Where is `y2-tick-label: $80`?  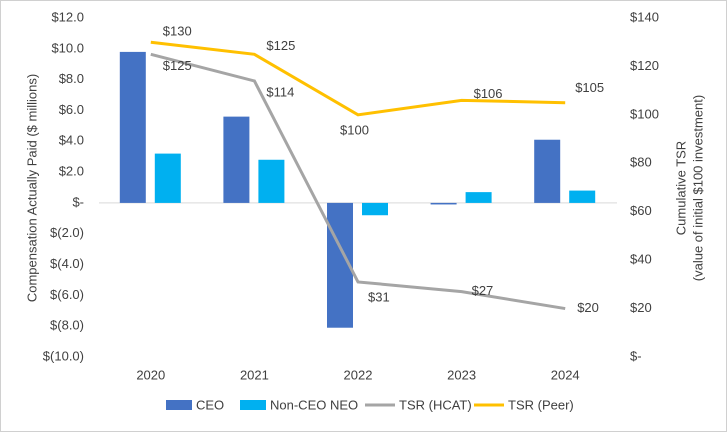
y2-tick-label: $80 is located at coordinates (641, 162).